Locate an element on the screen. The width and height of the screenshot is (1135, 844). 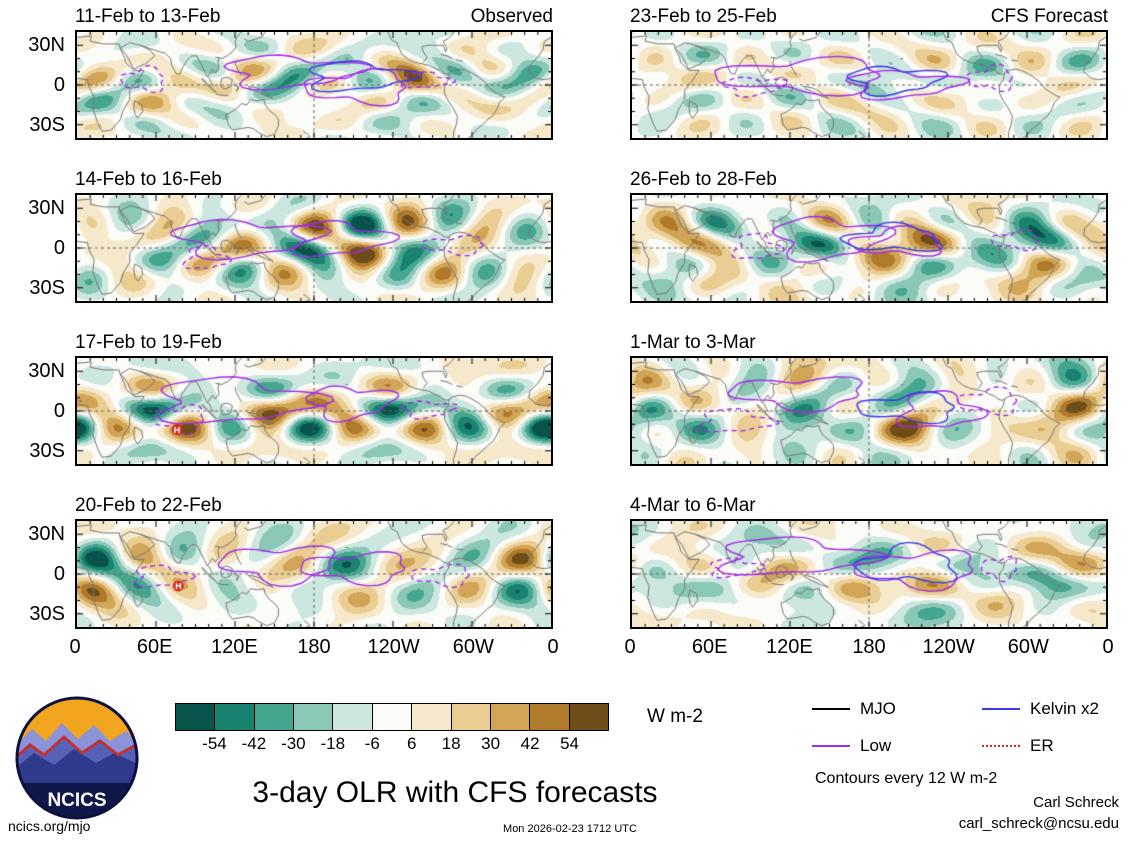
kelvin-line-sample is located at coordinates (1001, 709).